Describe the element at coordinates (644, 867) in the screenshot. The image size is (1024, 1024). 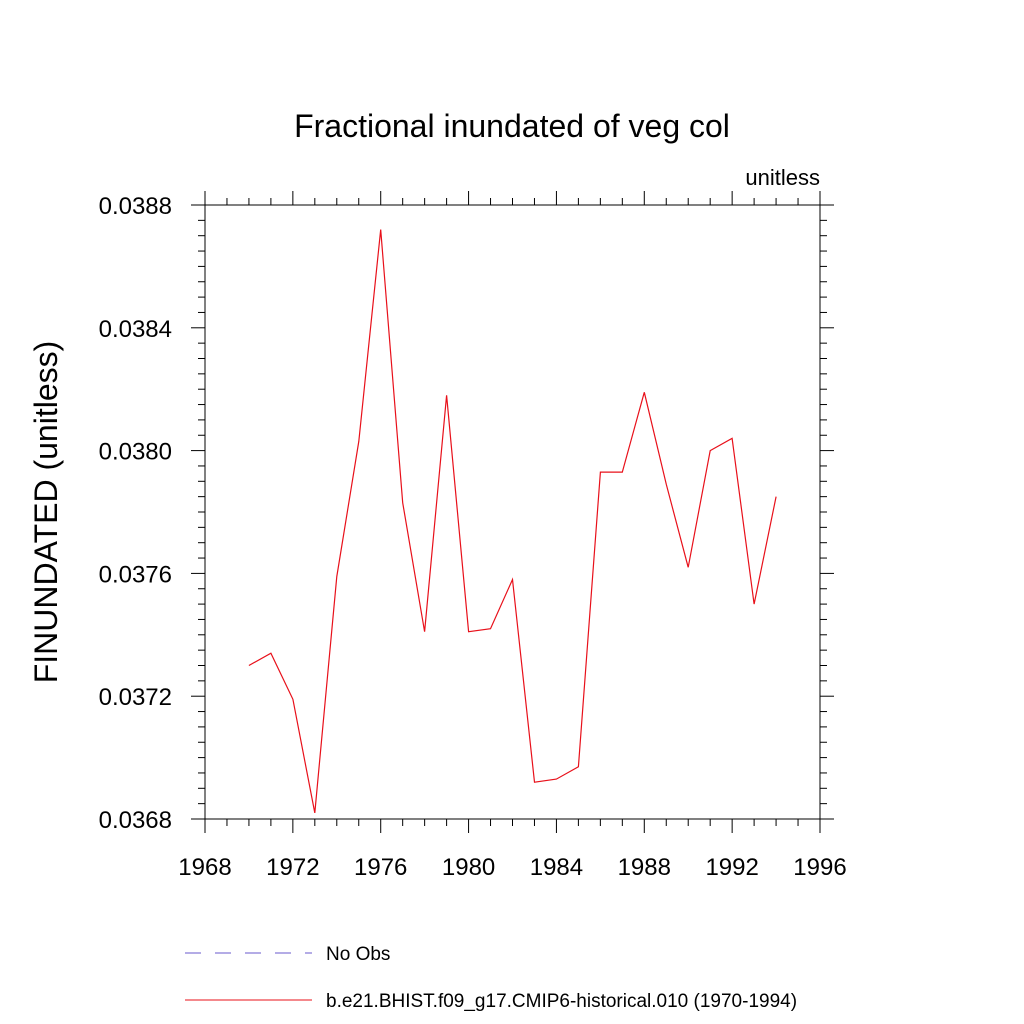
I see `x-tick-label: 1988` at that location.